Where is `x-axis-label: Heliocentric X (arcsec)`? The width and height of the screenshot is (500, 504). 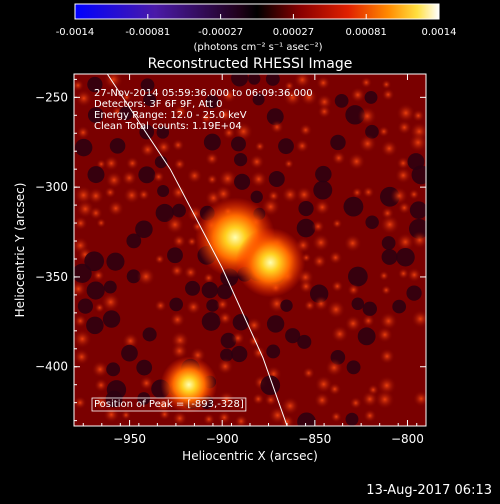 x-axis-label: Heliocentric X (arcsec) is located at coordinates (250, 456).